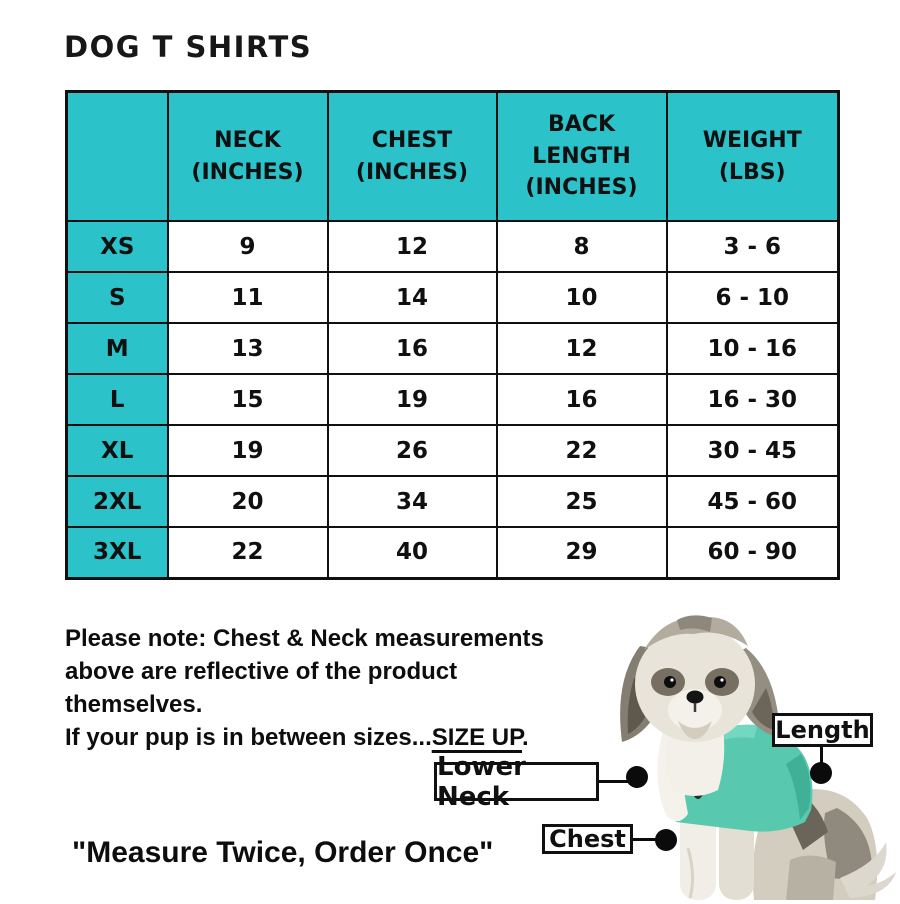 Image resolution: width=900 pixels, height=904 pixels. What do you see at coordinates (581, 552) in the screenshot?
I see `back-length-cell: 29` at bounding box center [581, 552].